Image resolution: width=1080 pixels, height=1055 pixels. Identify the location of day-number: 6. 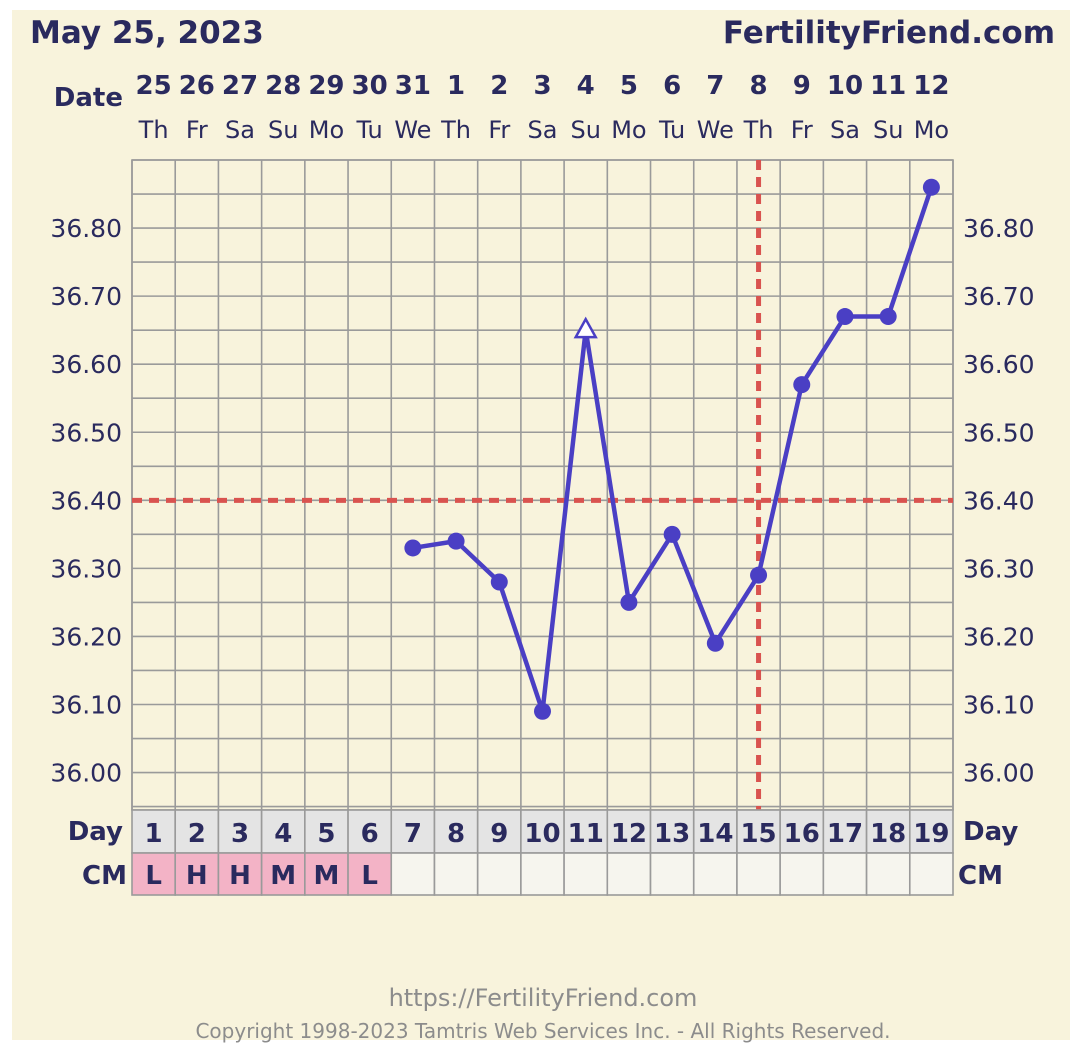
(370, 834).